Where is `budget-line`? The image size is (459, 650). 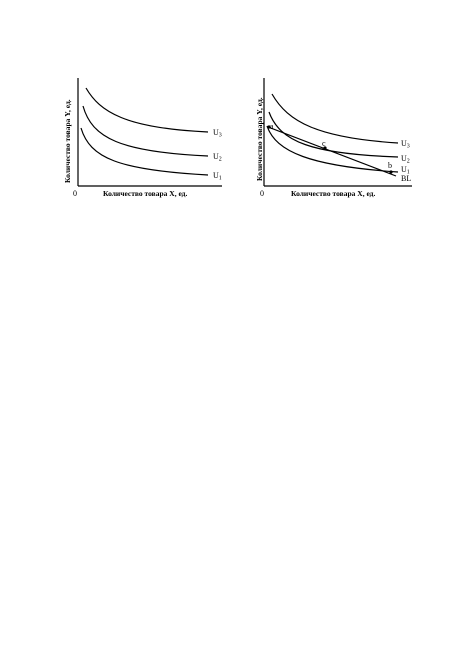
budget-line is located at coordinates (332, 151).